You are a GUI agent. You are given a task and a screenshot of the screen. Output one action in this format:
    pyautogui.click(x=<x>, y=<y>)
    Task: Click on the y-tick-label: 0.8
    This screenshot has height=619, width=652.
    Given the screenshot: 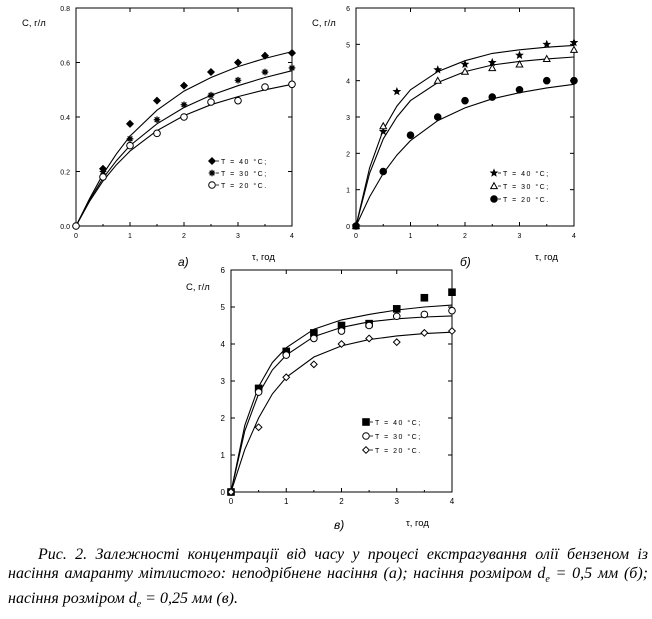 What is the action you would take?
    pyautogui.click(x=65, y=9)
    